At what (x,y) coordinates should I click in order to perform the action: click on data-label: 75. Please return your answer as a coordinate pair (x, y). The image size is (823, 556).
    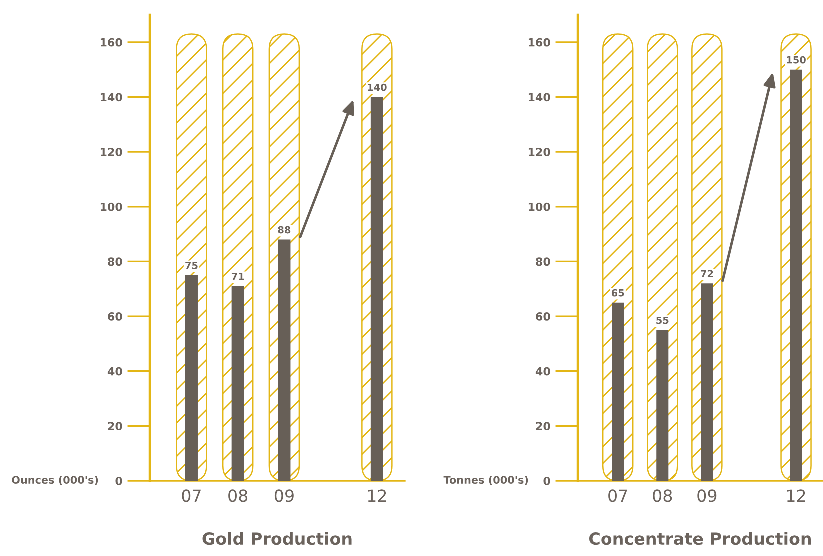
    Looking at the image, I should click on (192, 266).